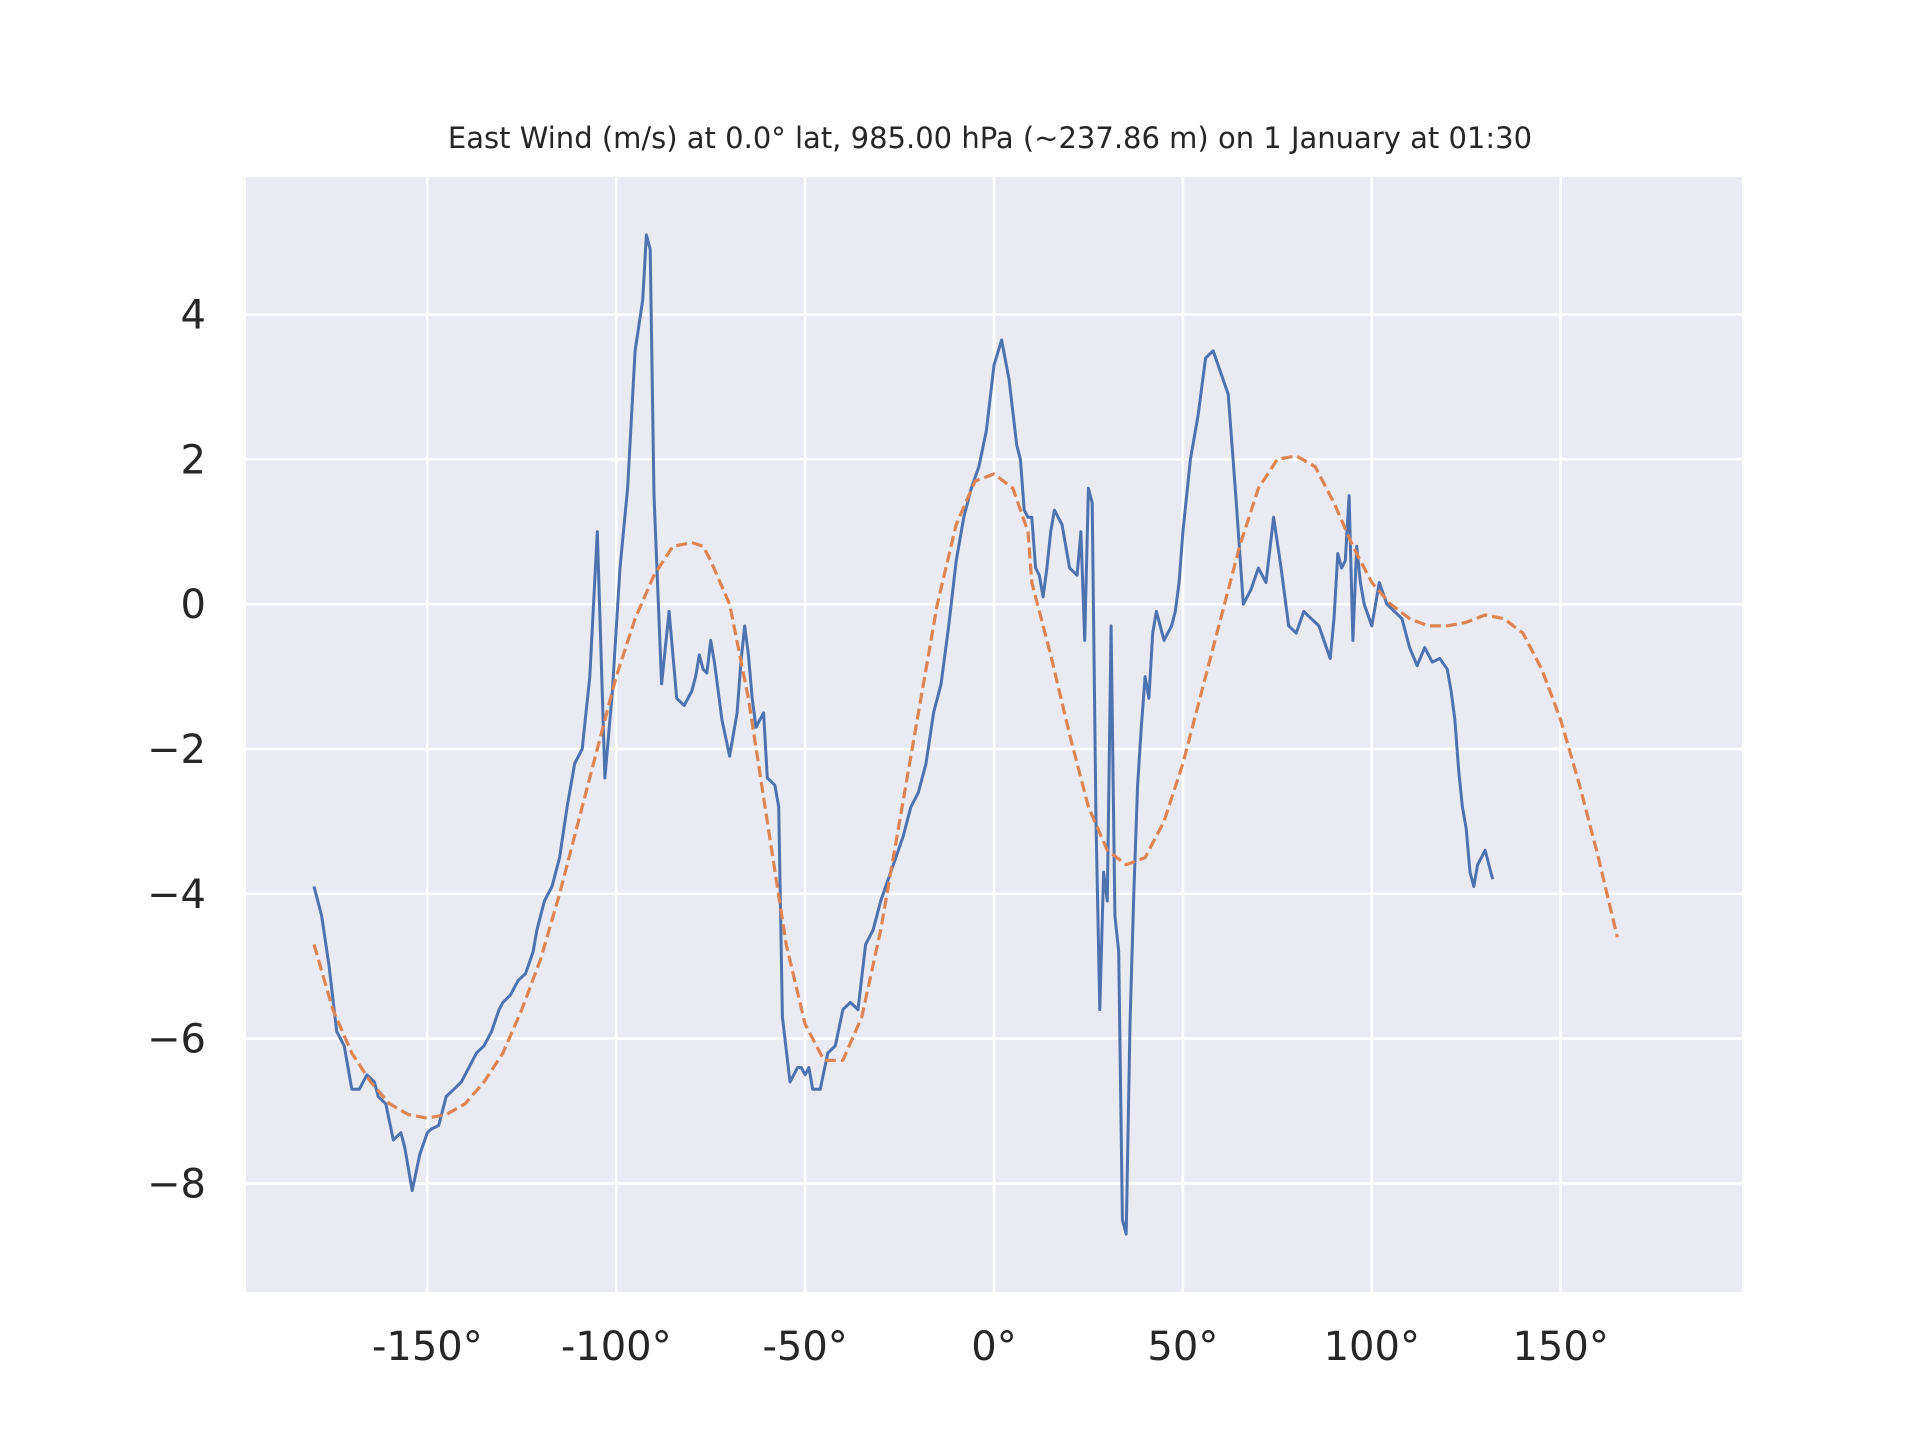  Describe the element at coordinates (616, 1347) in the screenshot. I see `x-tick-label: -100°` at that location.